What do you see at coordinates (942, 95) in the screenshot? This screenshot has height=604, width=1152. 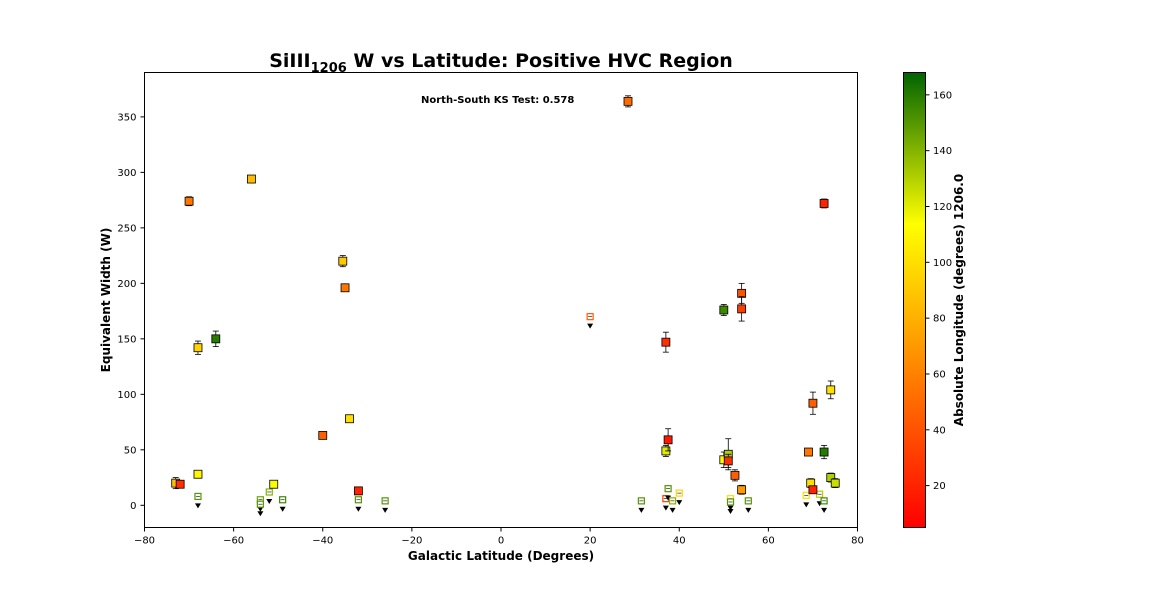 I see `colorbar-tick-label: 160` at bounding box center [942, 95].